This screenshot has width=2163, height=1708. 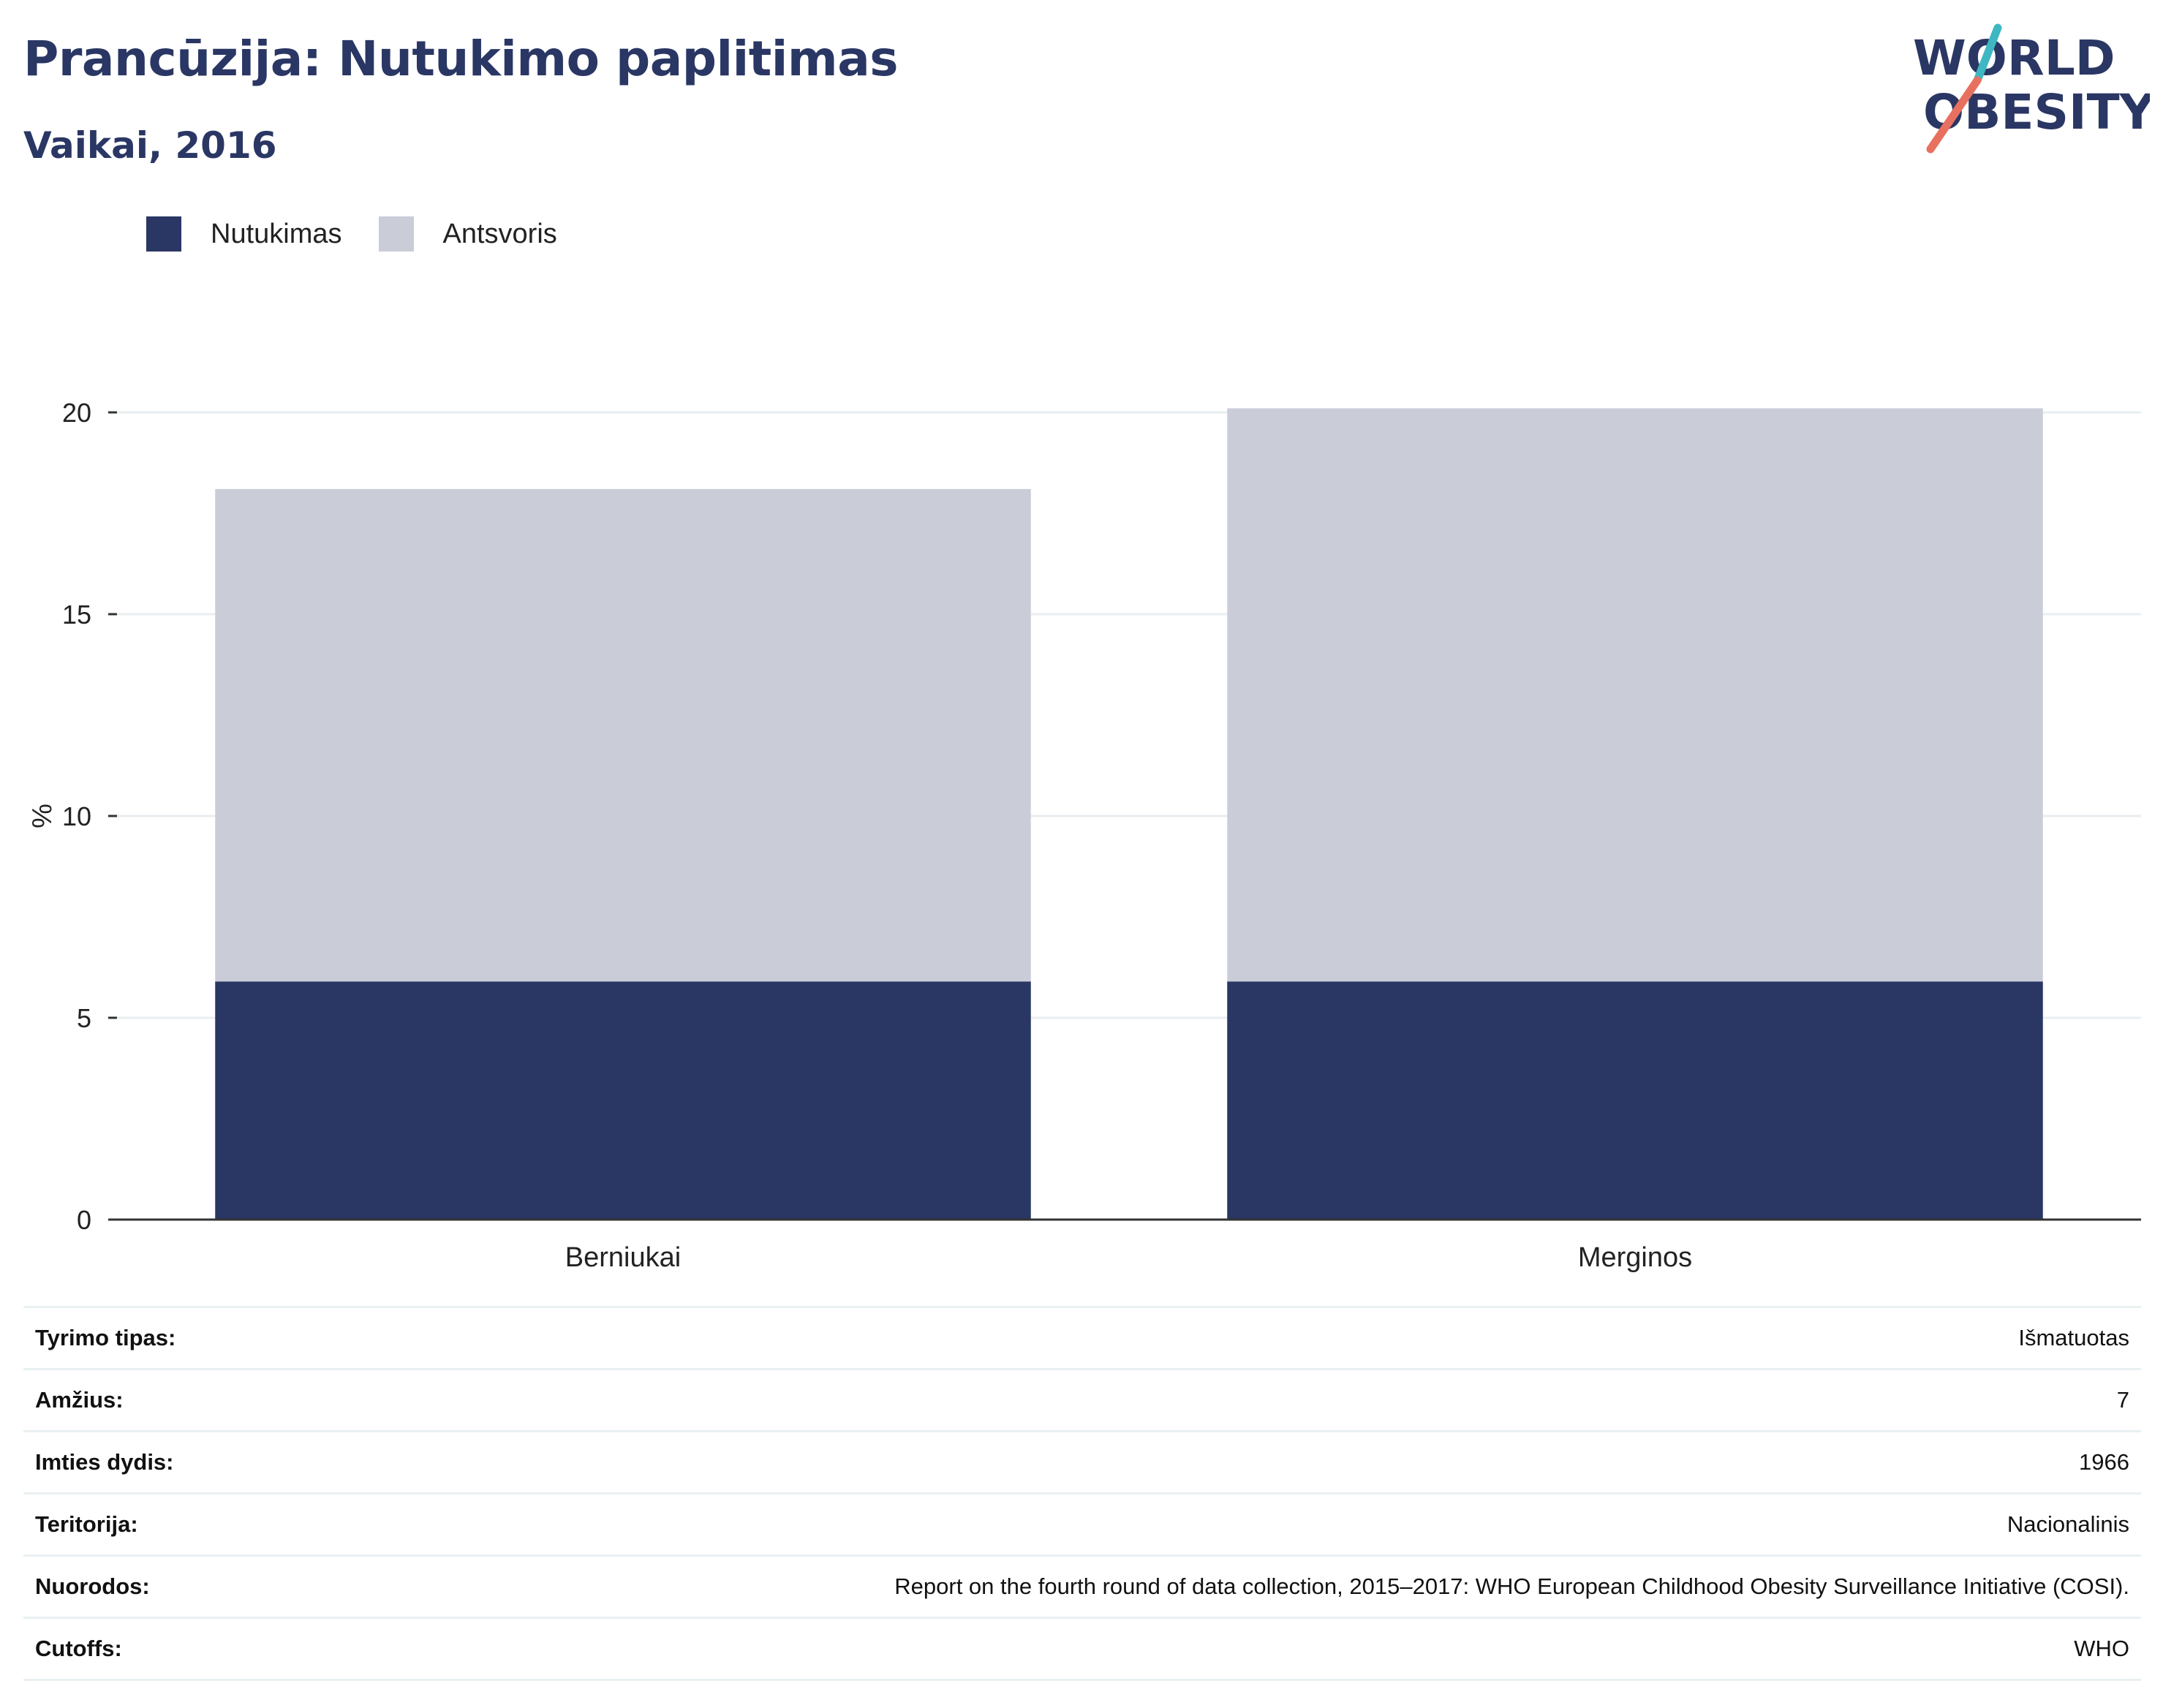 I want to click on logo-text-world: WORLD, so click(x=2014, y=58).